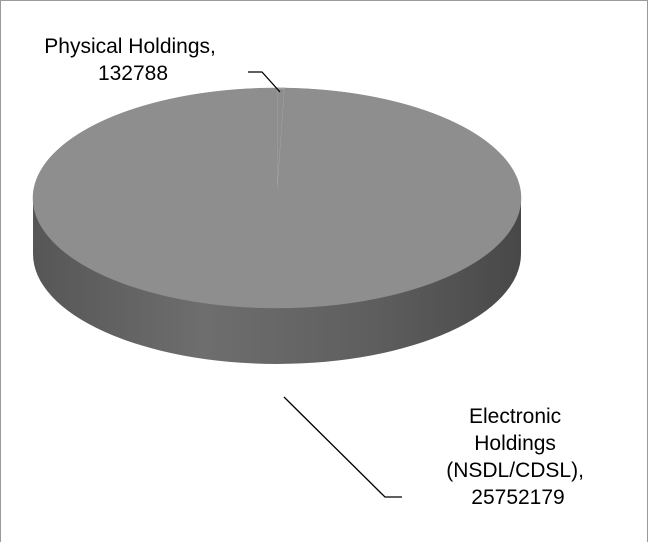 This screenshot has height=542, width=648. What do you see at coordinates (517, 497) in the screenshot?
I see `slice-label-electronic-line-4: 25752179` at bounding box center [517, 497].